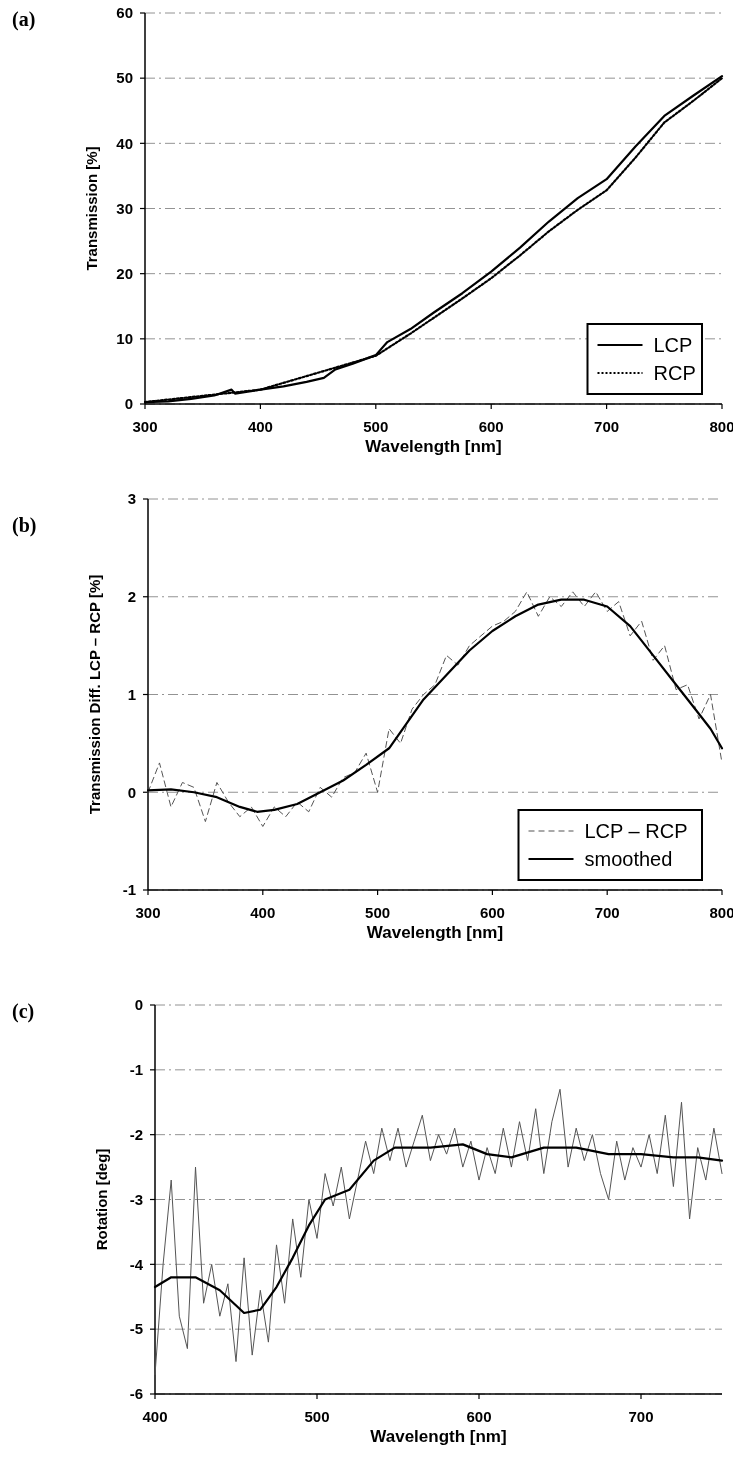 This screenshot has width=733, height=1458. Describe the element at coordinates (674, 373) in the screenshot. I see `legend-label: RCP` at that location.